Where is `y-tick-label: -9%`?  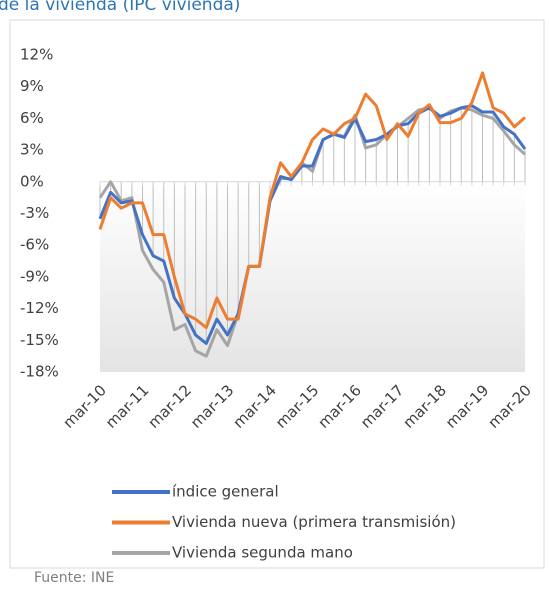 y-tick-label: -9% is located at coordinates (34, 276).